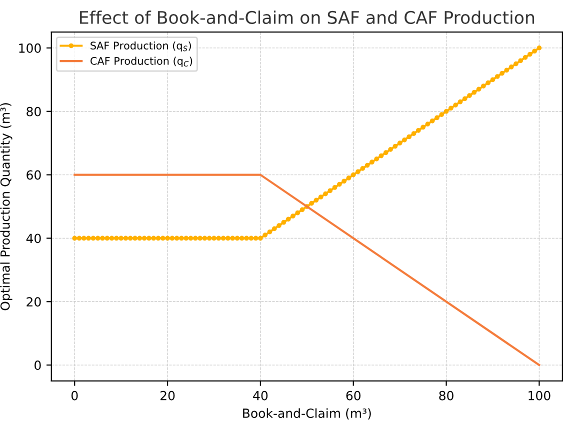 The image size is (571, 428). I want to click on x-tick-label: 80, so click(446, 395).